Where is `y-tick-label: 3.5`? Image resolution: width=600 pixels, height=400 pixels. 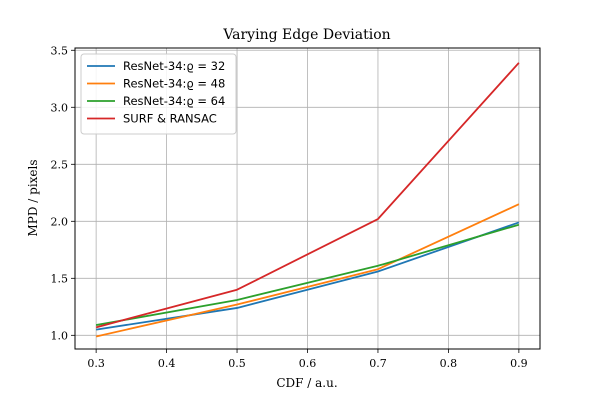
y-tick-label: 3.5 is located at coordinates (60, 50).